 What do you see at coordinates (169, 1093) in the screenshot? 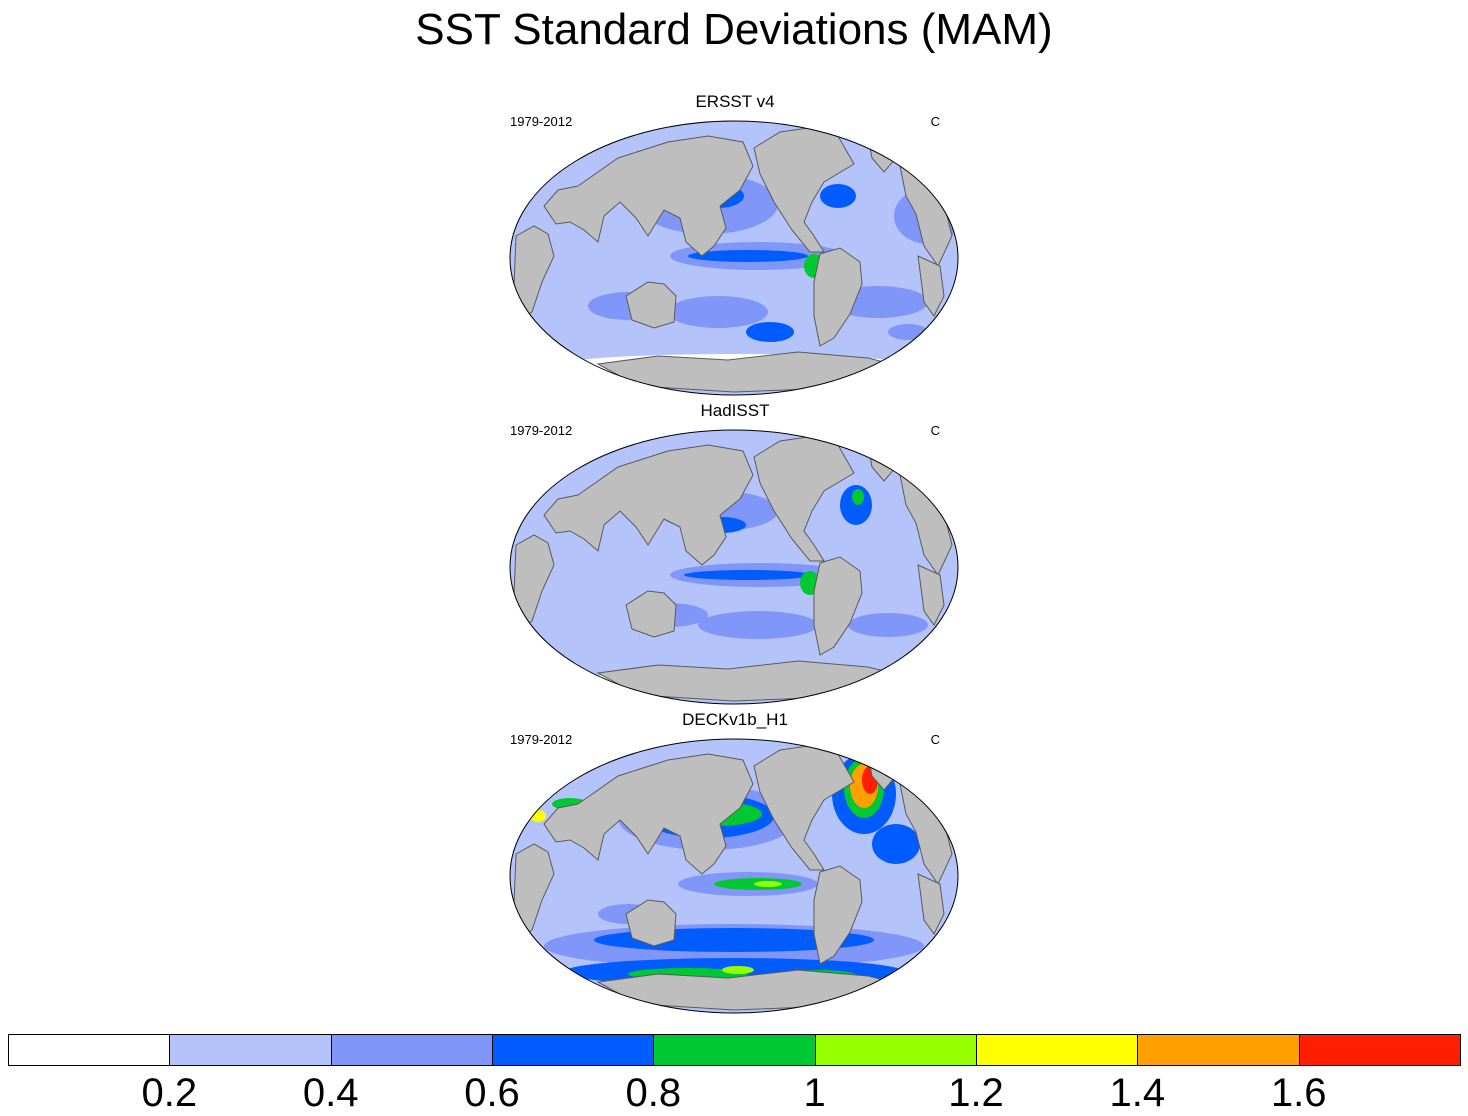
I see `colorbar-tick-label: 0.2` at bounding box center [169, 1093].